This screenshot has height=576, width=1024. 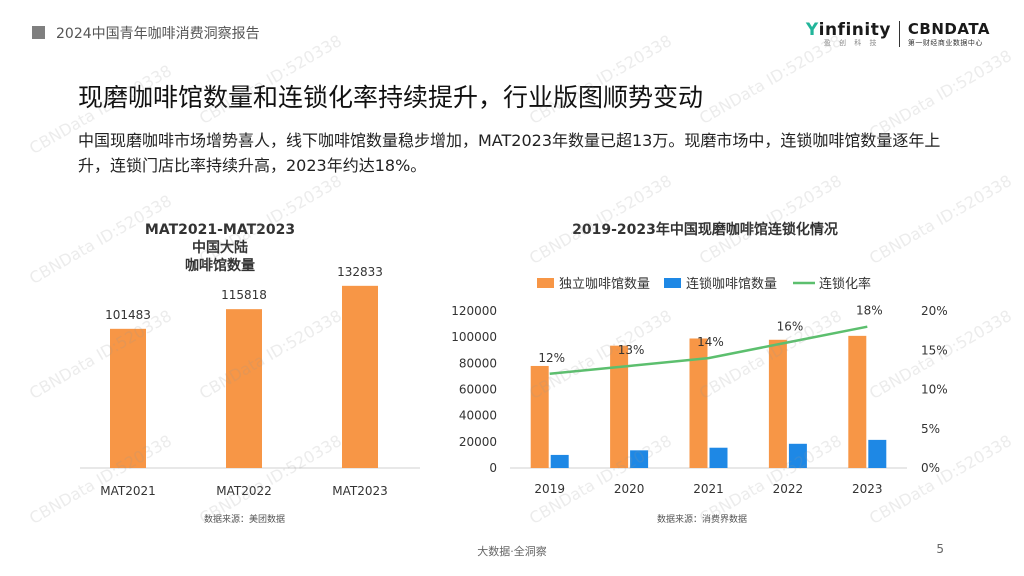 I want to click on infinity-logo-word: infinity, so click(x=854, y=30).